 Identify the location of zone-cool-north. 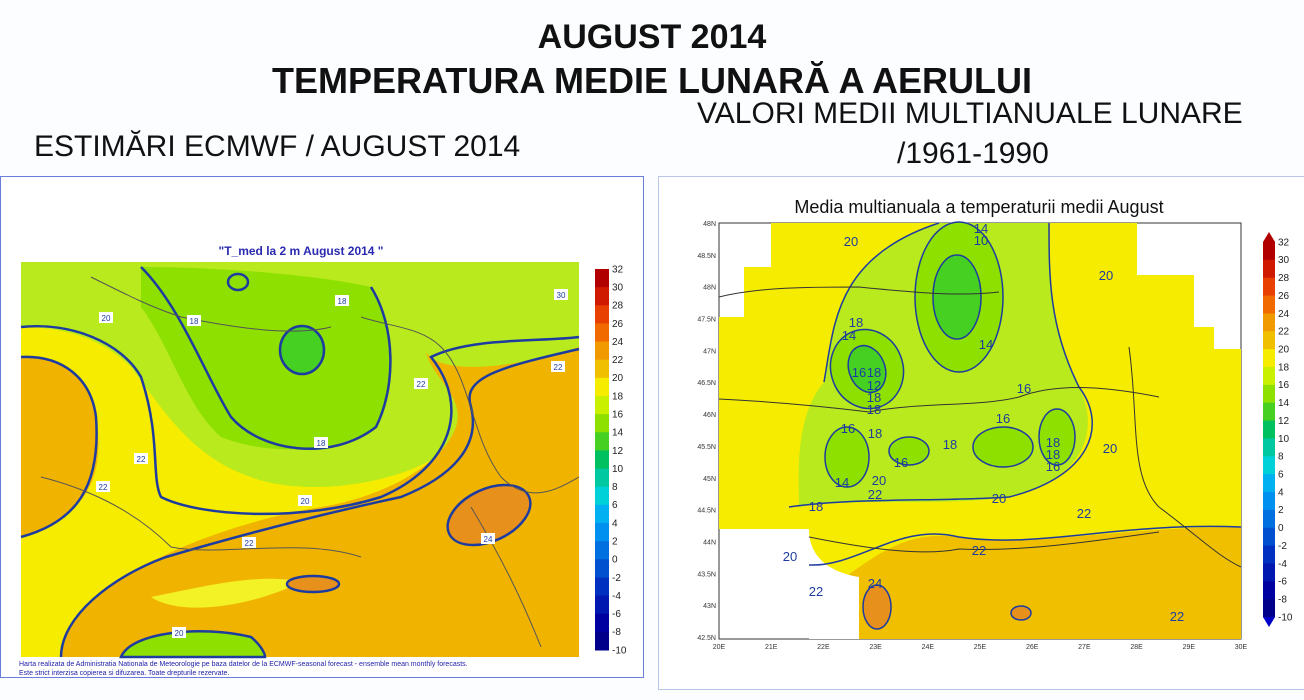
(957, 297).